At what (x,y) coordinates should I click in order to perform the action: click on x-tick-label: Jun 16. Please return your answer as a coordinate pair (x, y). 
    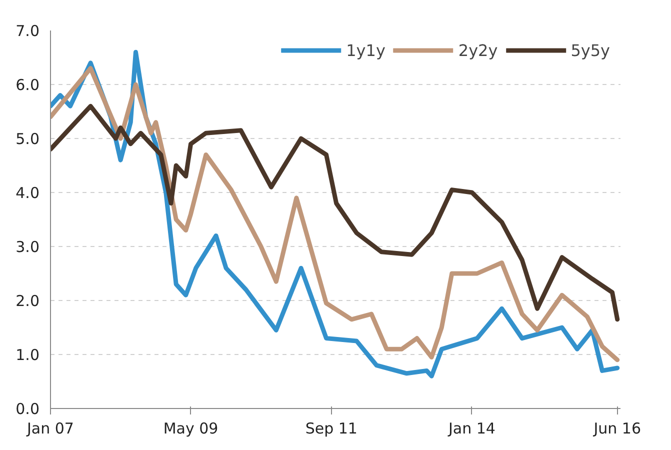
    Looking at the image, I should click on (617, 429).